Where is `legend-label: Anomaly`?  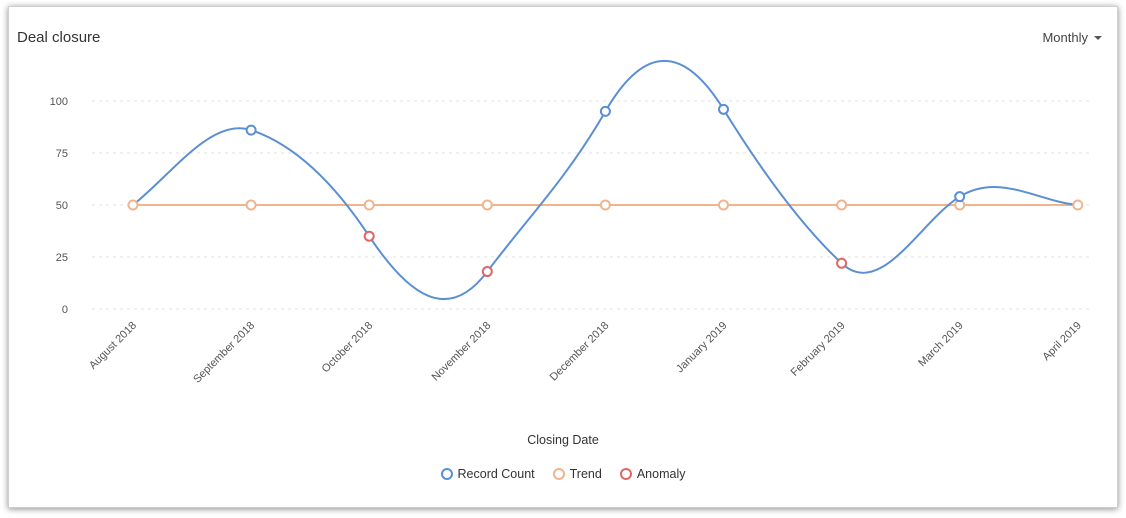
legend-label: Anomaly is located at coordinates (661, 474).